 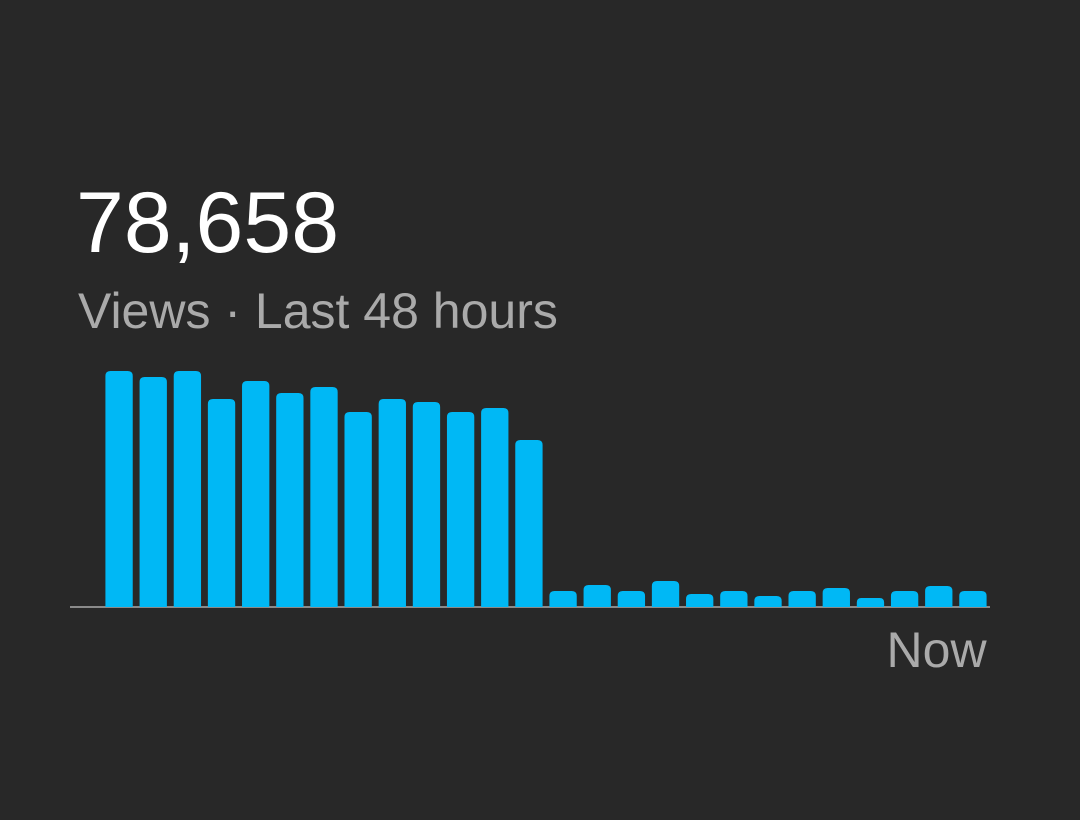 What do you see at coordinates (318, 311) in the screenshot?
I see `subtitle: Views · Last 48 hours` at bounding box center [318, 311].